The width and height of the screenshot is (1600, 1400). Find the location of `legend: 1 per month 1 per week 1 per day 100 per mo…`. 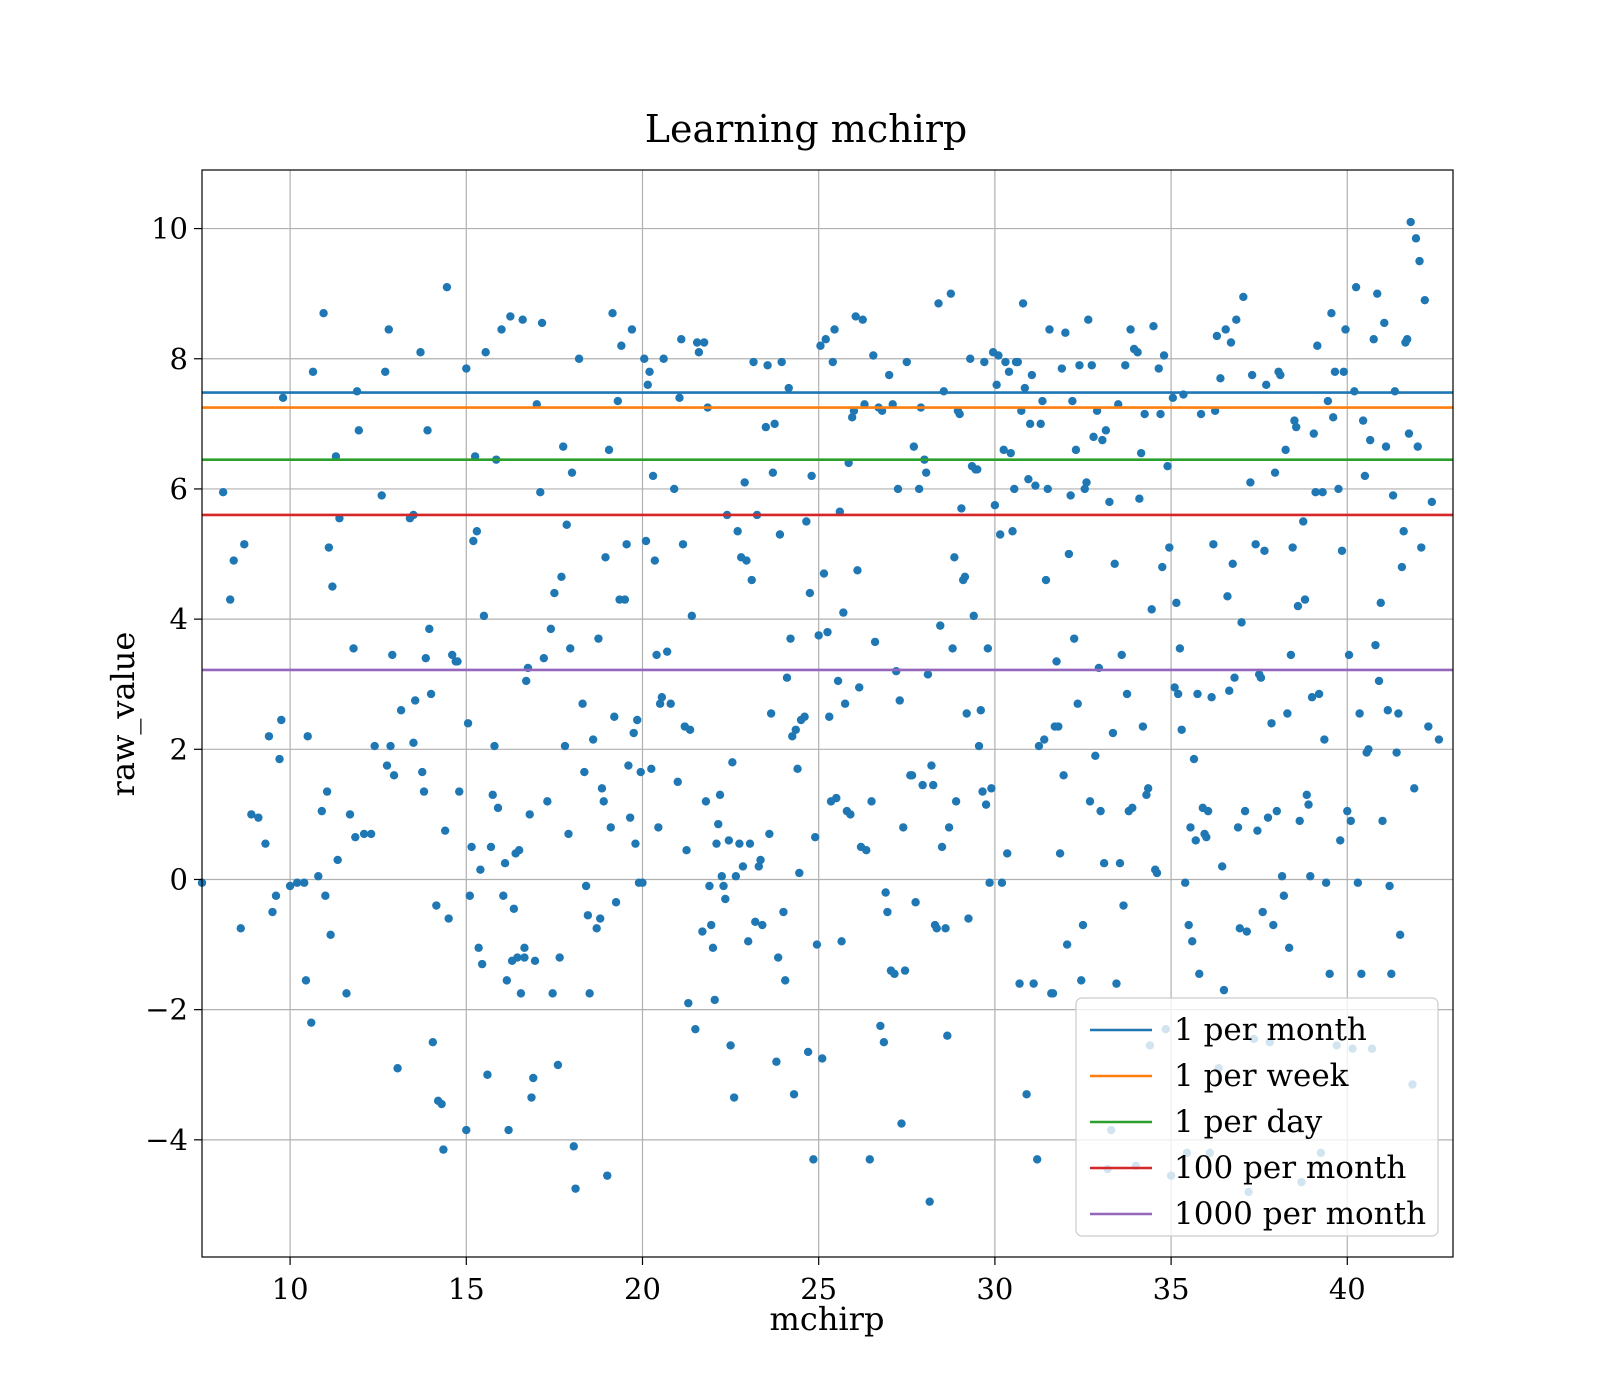

legend: 1 per month 1 per week 1 per day 100 per mo… is located at coordinates (1257, 1117).